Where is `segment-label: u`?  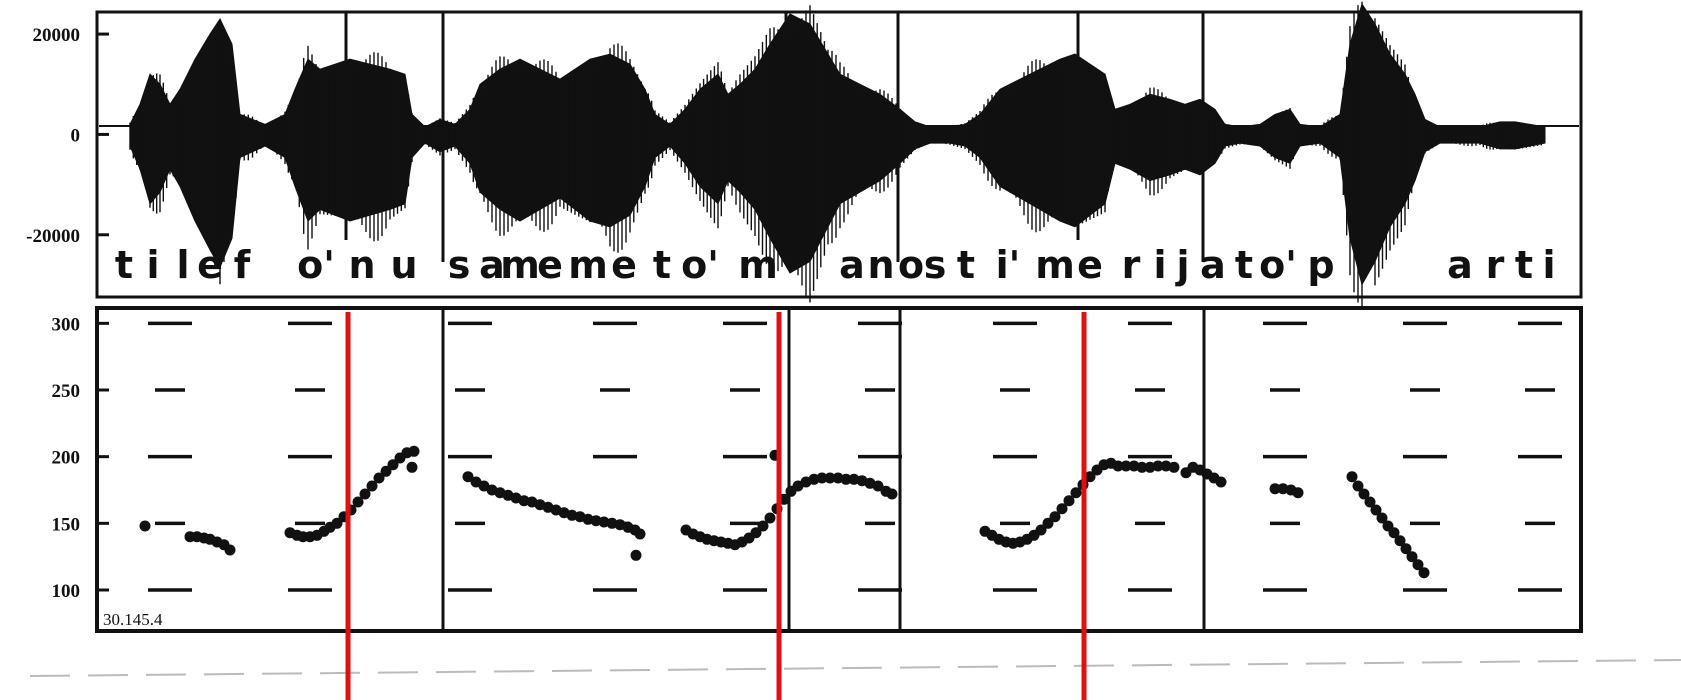 segment-label: u is located at coordinates (403, 265).